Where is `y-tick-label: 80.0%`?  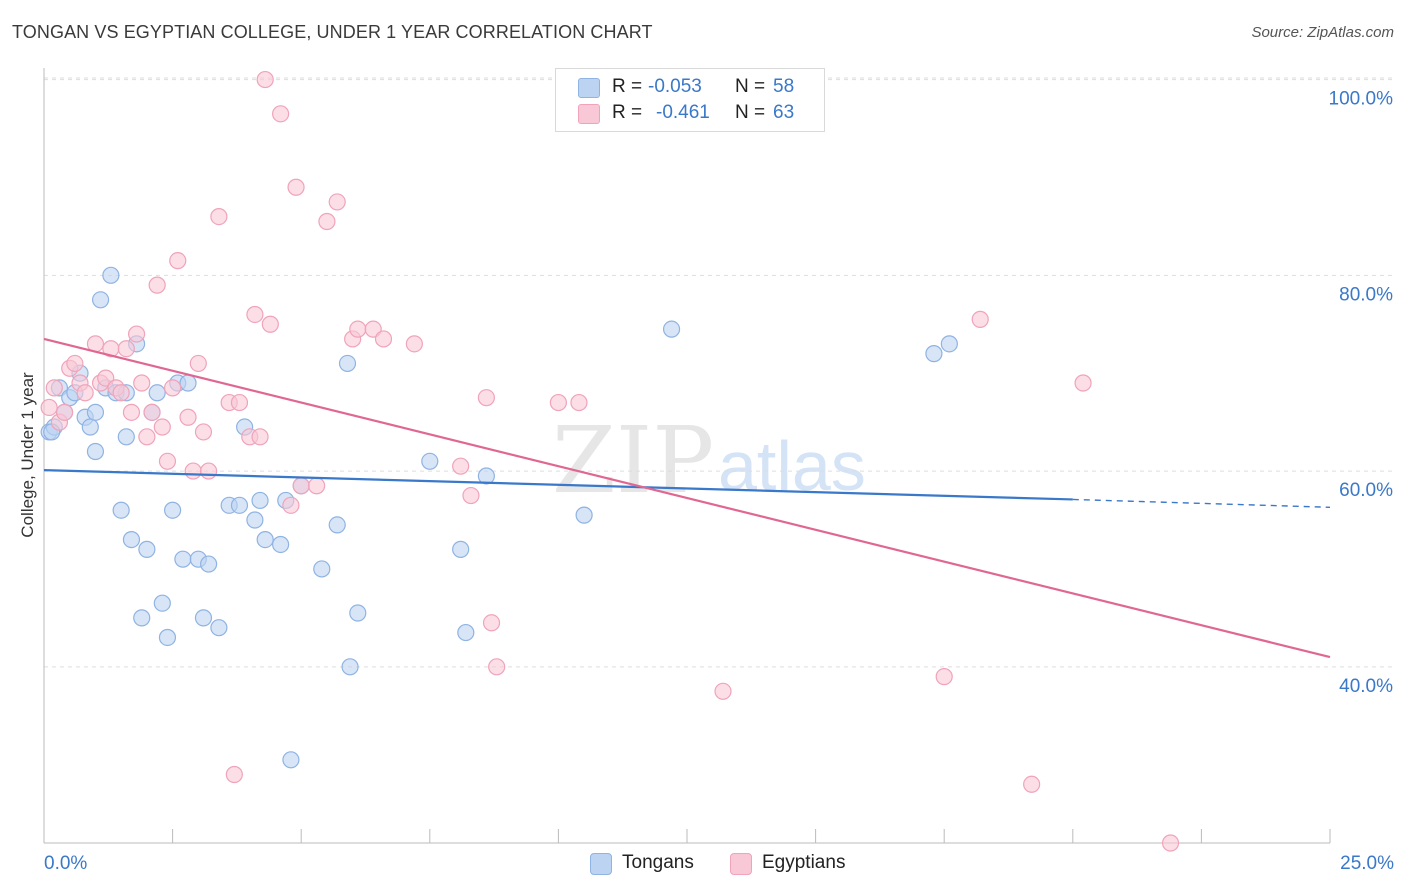 y-tick-label: 80.0% is located at coordinates (1366, 294).